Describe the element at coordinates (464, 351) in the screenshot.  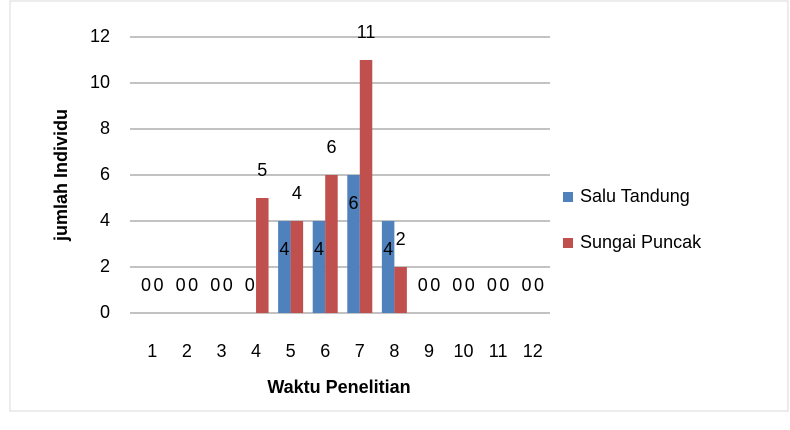
I see `x-tick-label: 10` at that location.